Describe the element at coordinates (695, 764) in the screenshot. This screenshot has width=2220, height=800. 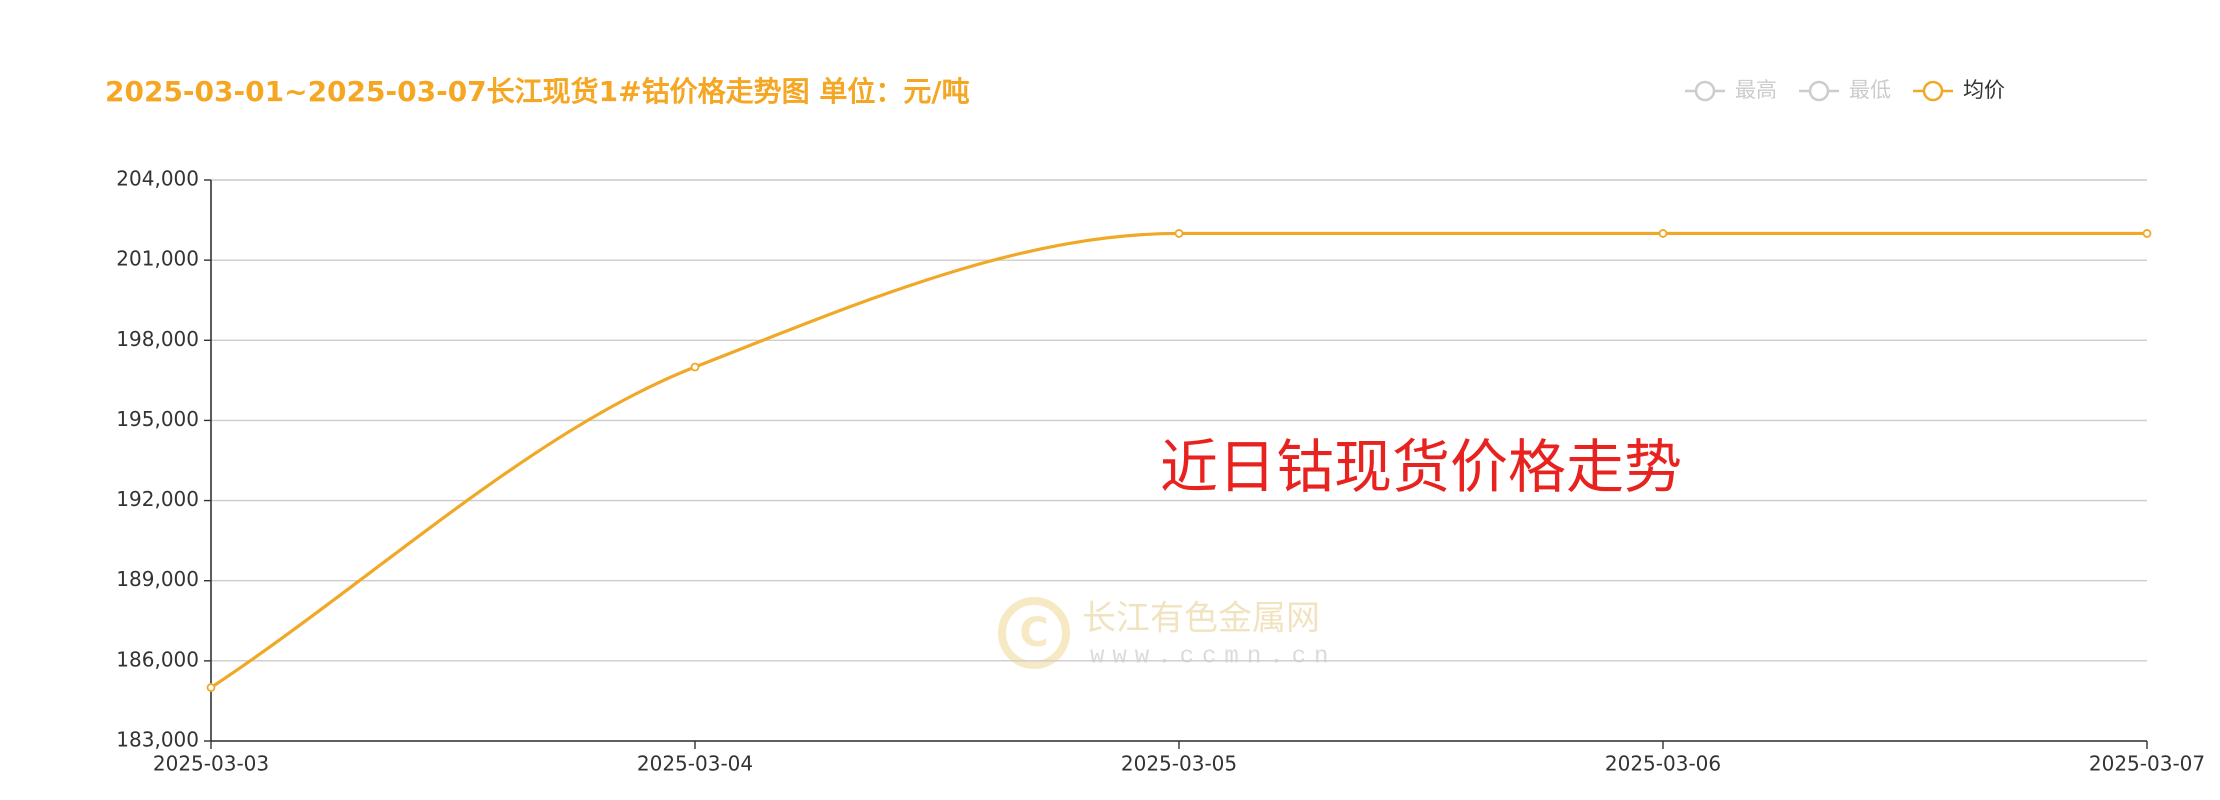
I see `x-tick-label: 2025-03-04` at that location.